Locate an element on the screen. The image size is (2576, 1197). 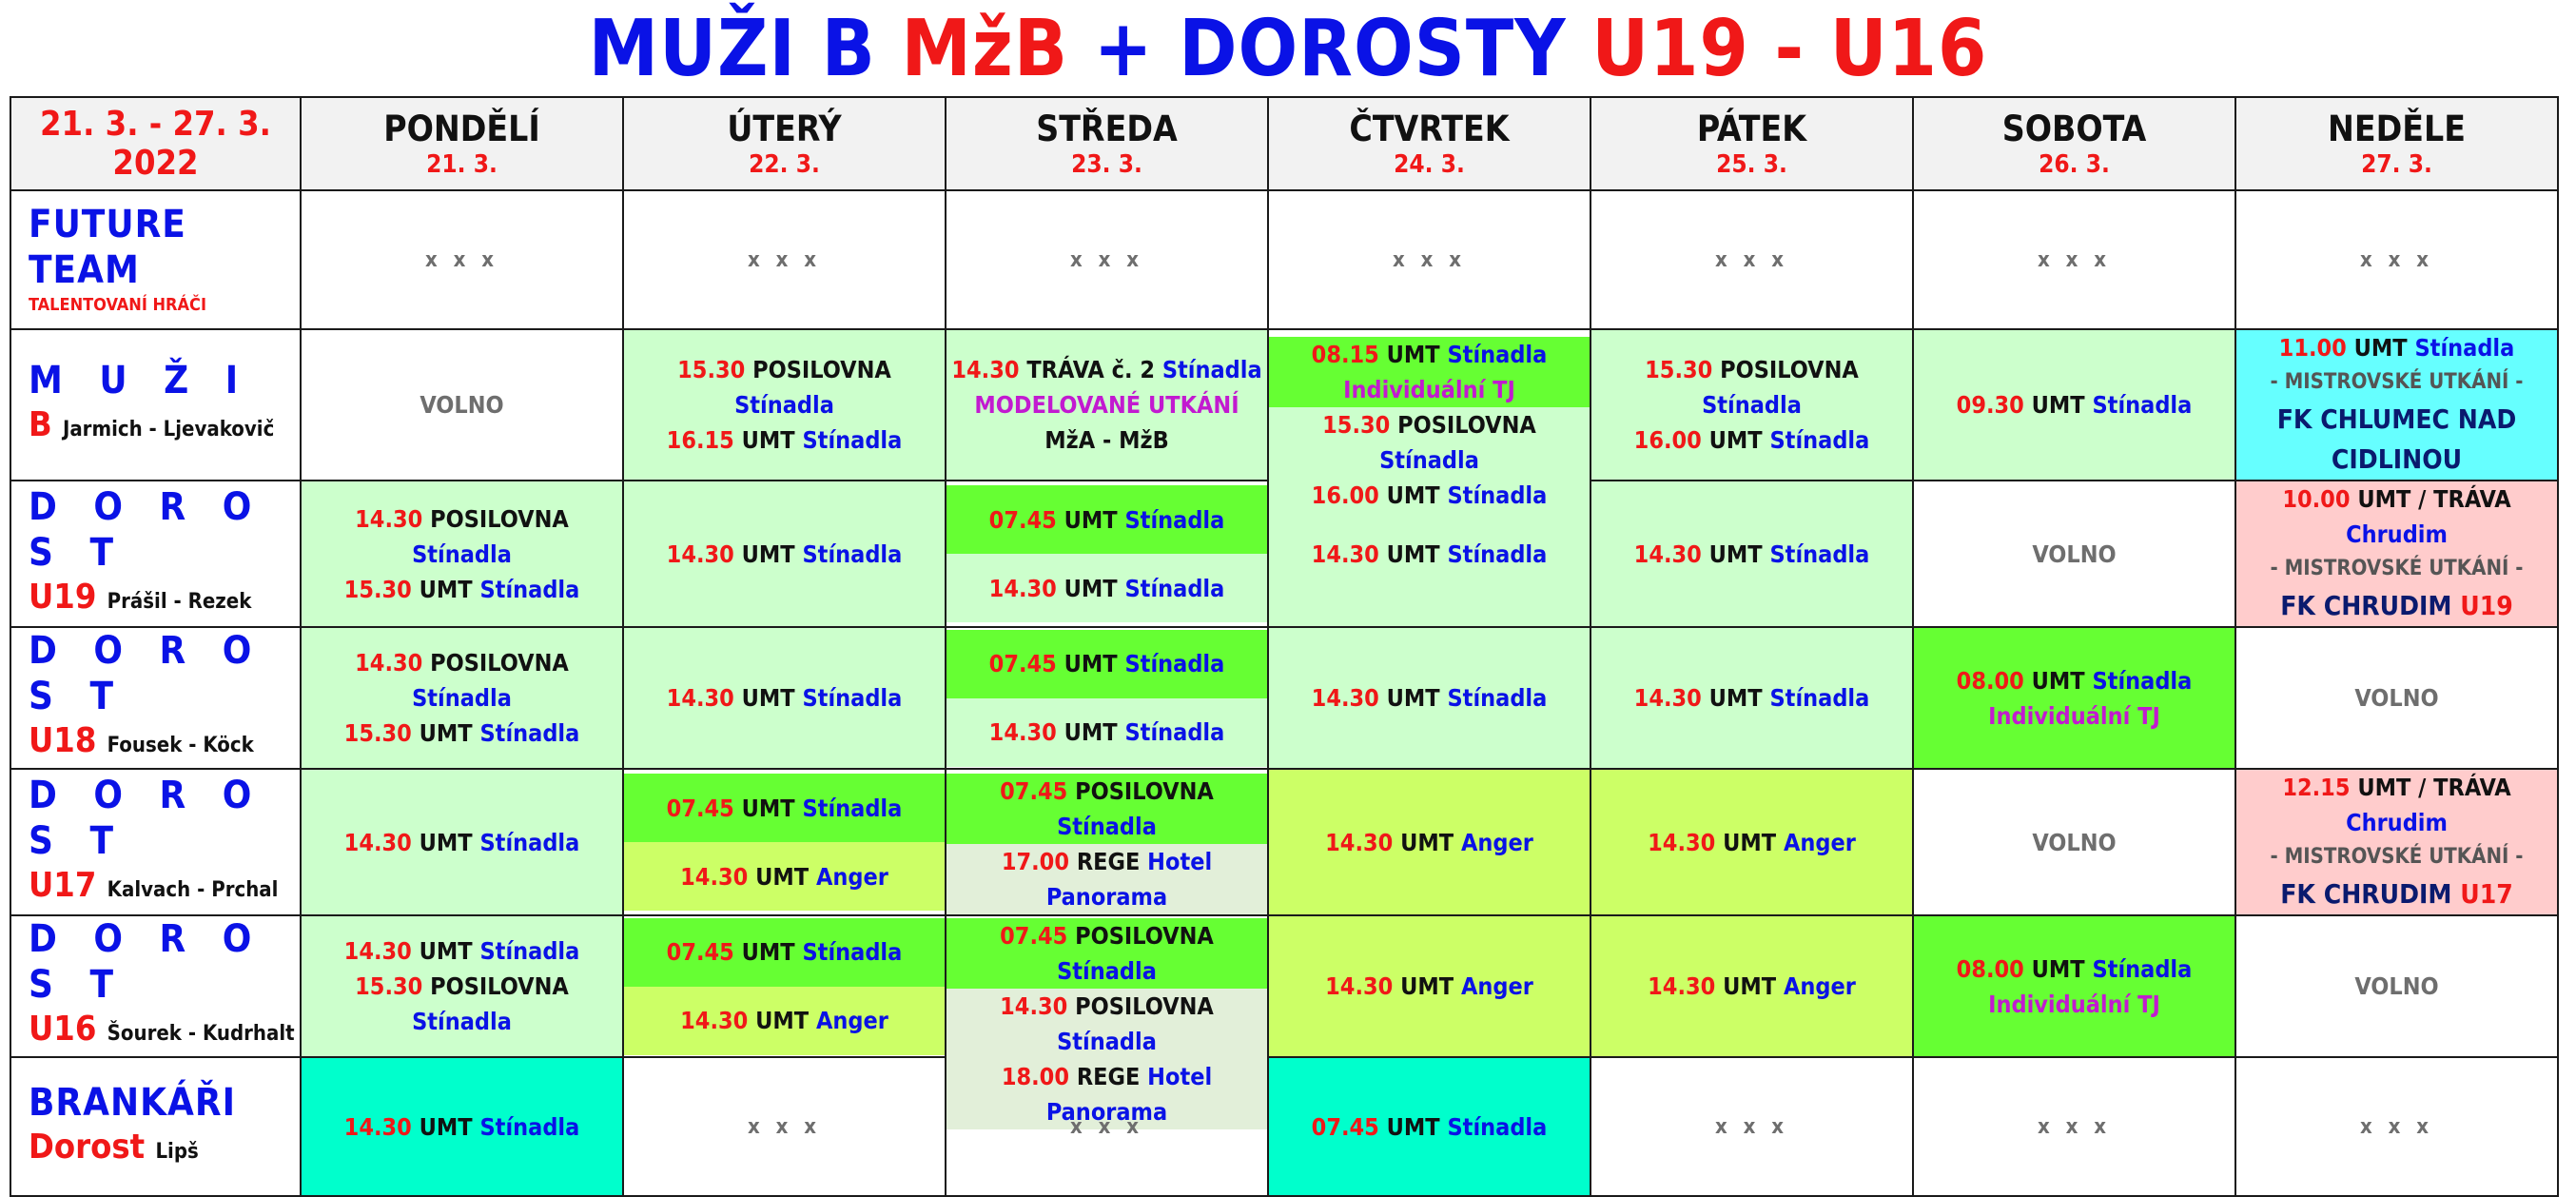
match-type: MODELOVANÉ UTKÁNÍ is located at coordinates (1106, 405).